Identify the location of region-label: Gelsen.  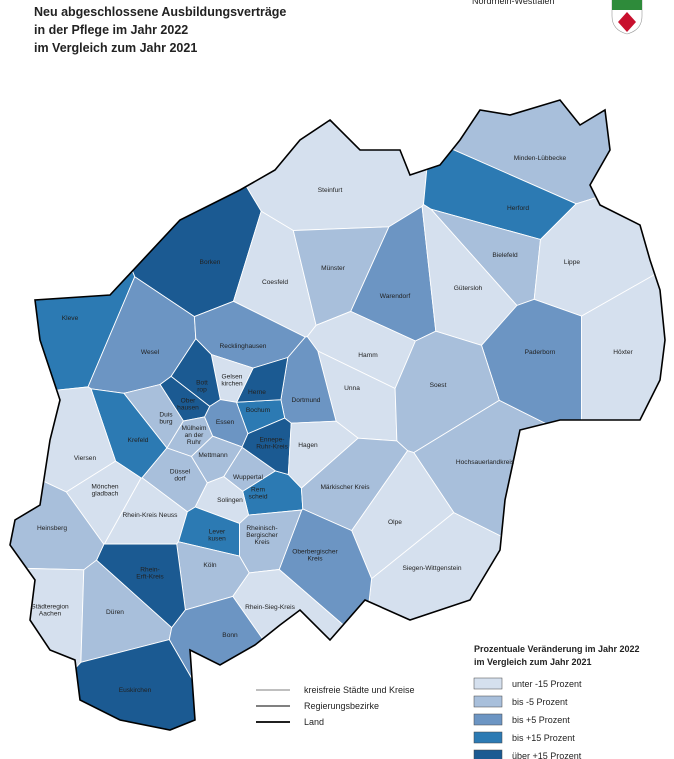
(232, 377).